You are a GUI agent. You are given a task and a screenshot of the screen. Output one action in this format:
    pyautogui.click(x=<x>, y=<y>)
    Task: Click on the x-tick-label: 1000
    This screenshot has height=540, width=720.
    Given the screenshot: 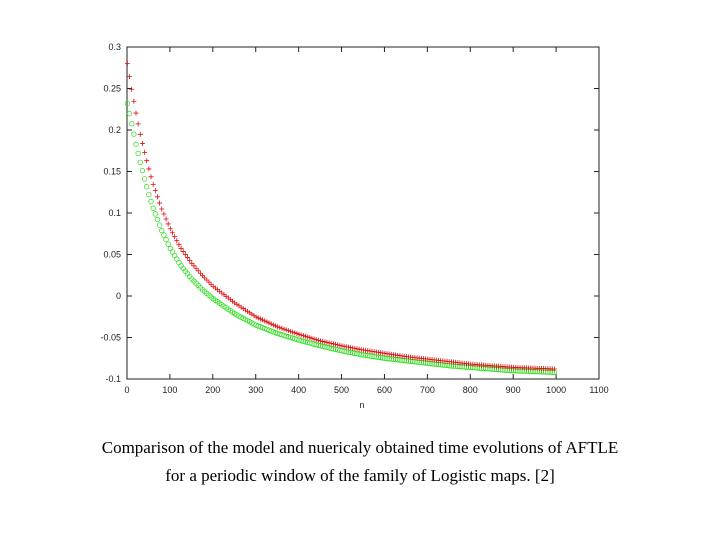 What is the action you would take?
    pyautogui.click(x=556, y=390)
    